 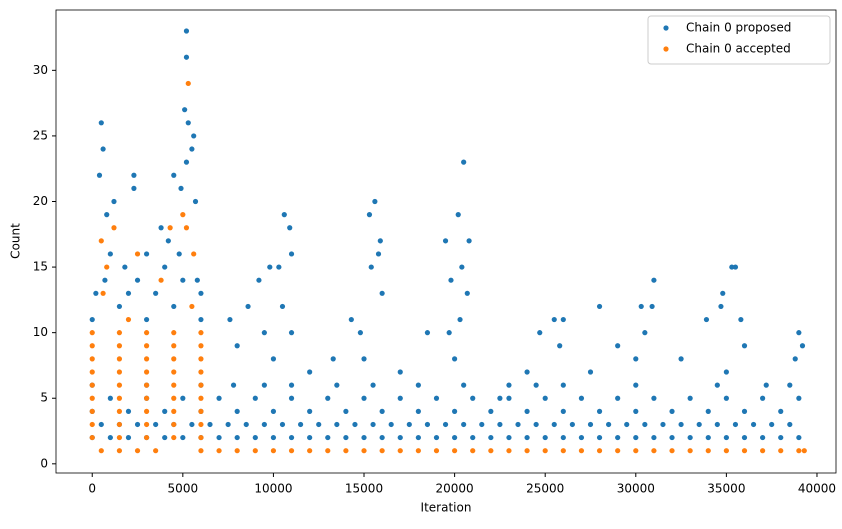 I want to click on x-tick-label: 30000, so click(x=636, y=489).